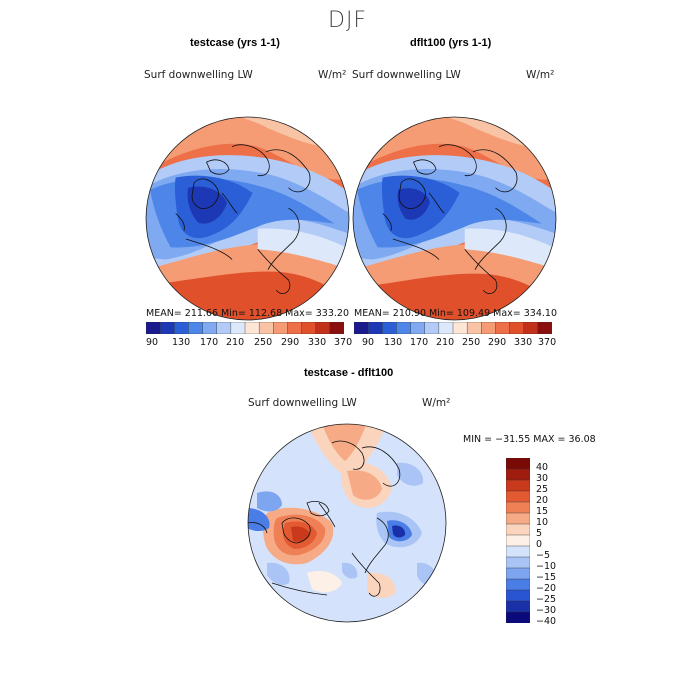 The height and width of the screenshot is (700, 700). I want to click on panel2-units-label: W/m², so click(540, 75).